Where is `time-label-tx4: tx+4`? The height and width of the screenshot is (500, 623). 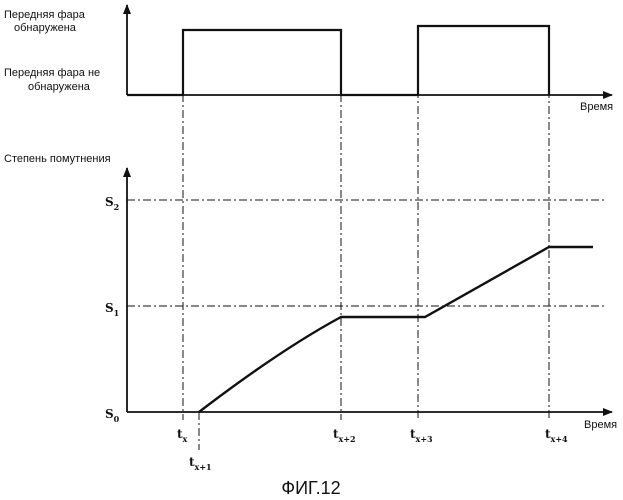
time-label-tx4: tx+4 is located at coordinates (556, 435).